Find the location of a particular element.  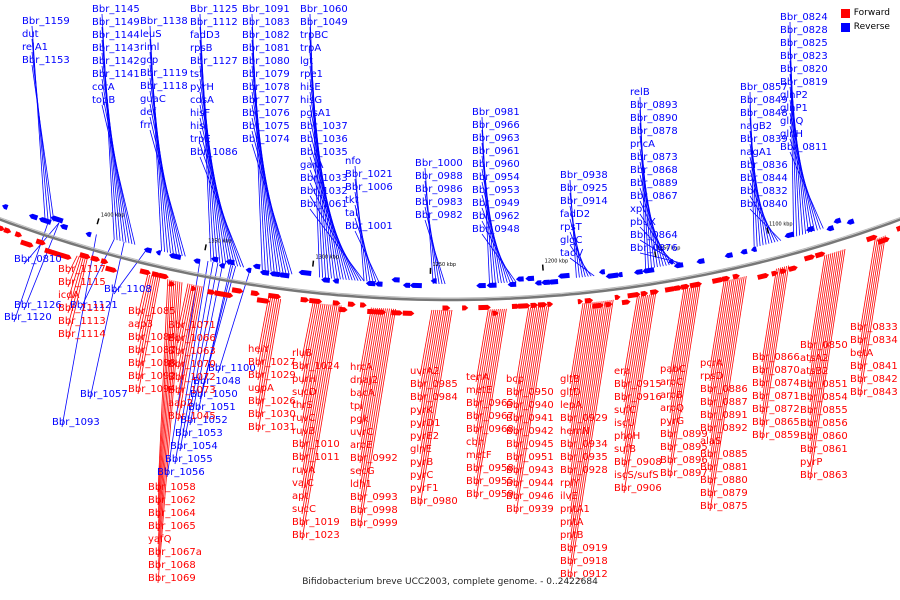

reverse-gene-label: Bbr_0962 is located at coordinates (496, 216).